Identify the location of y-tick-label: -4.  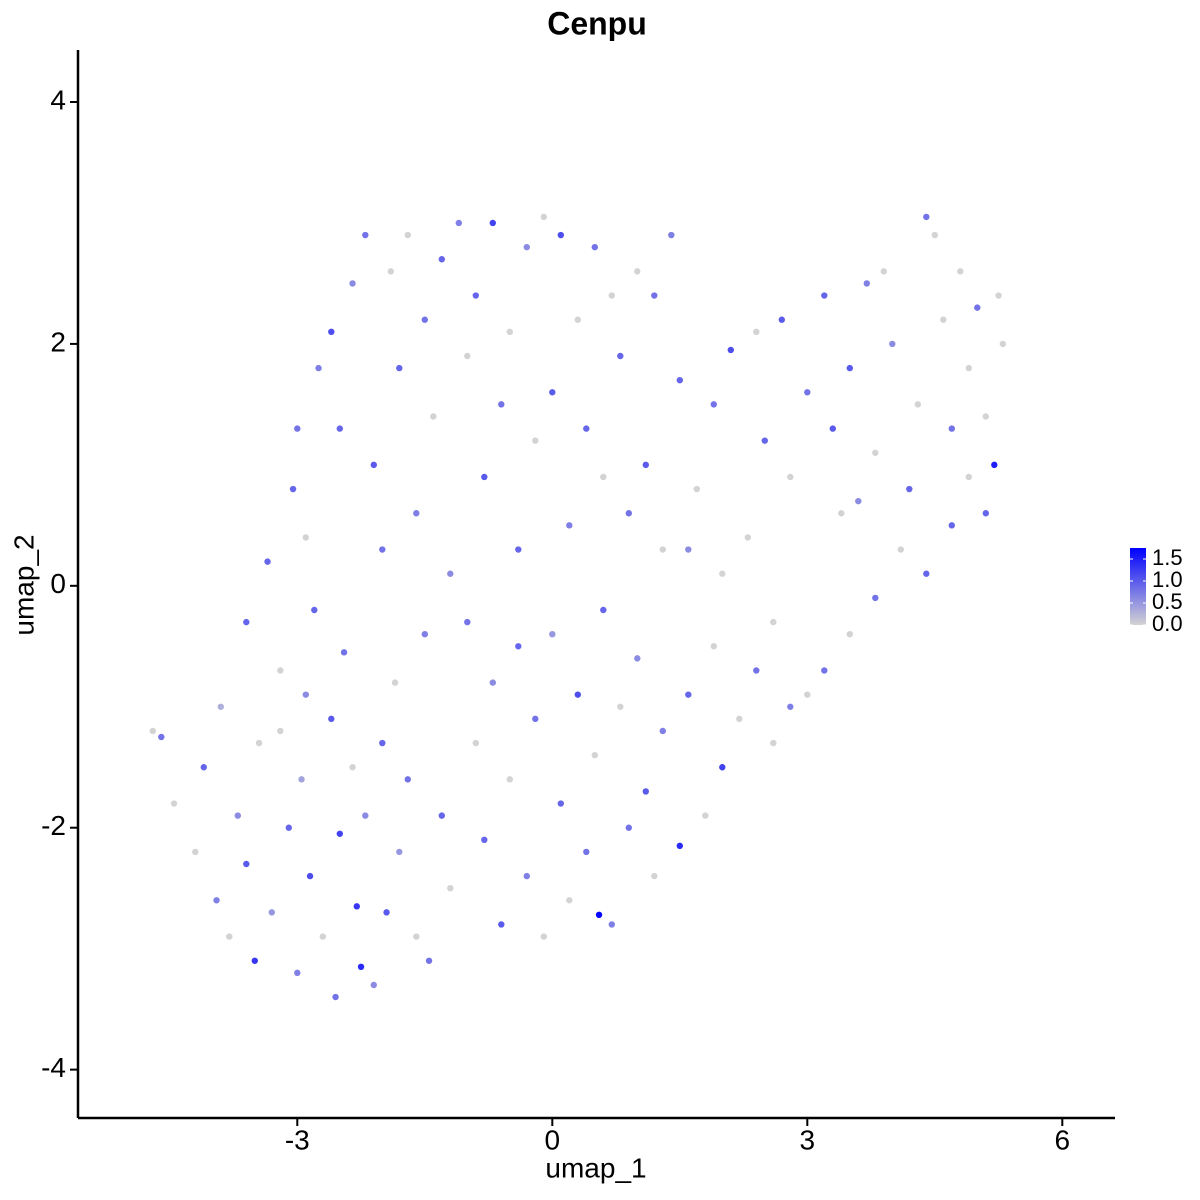
(53, 1067).